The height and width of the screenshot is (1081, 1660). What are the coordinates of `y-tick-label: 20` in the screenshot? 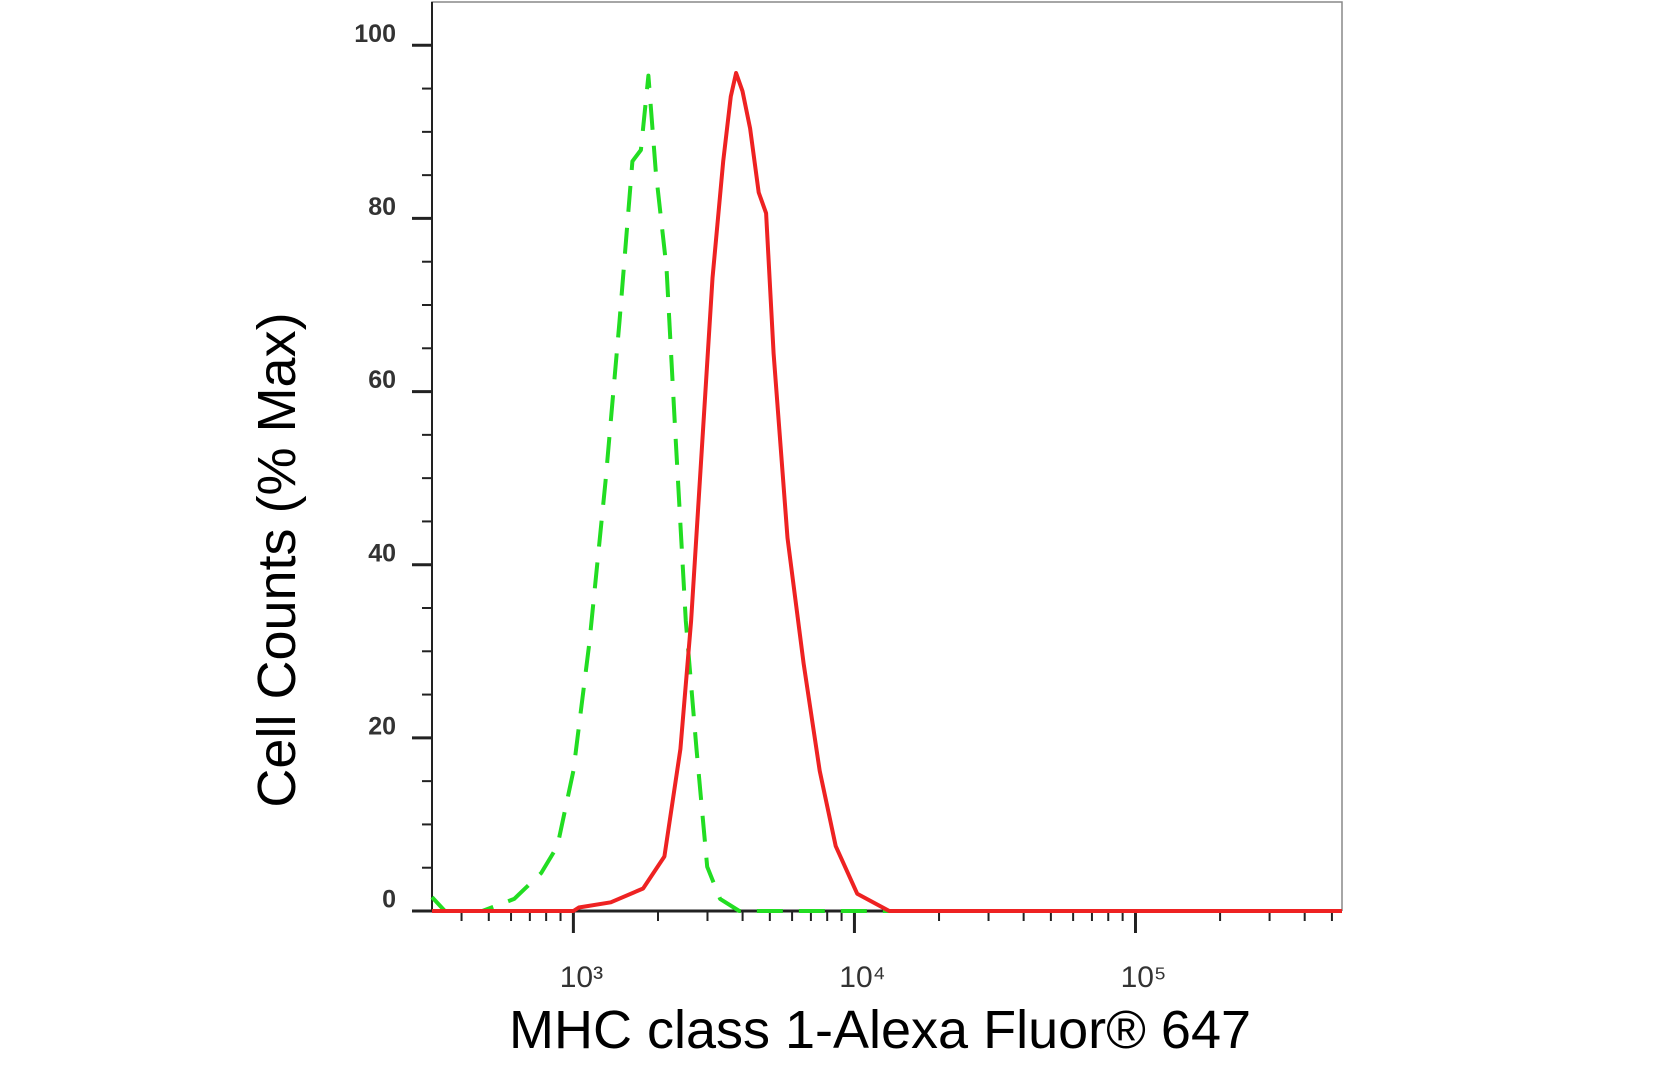 It's located at (382, 726).